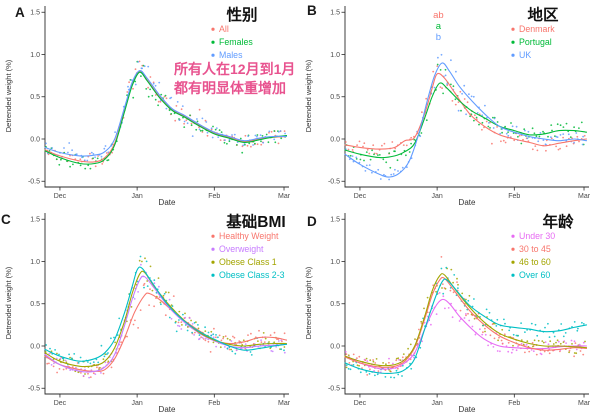 The width and height of the screenshot is (600, 414). Describe the element at coordinates (514, 403) in the screenshot. I see `x-tick-label: Feb` at that location.